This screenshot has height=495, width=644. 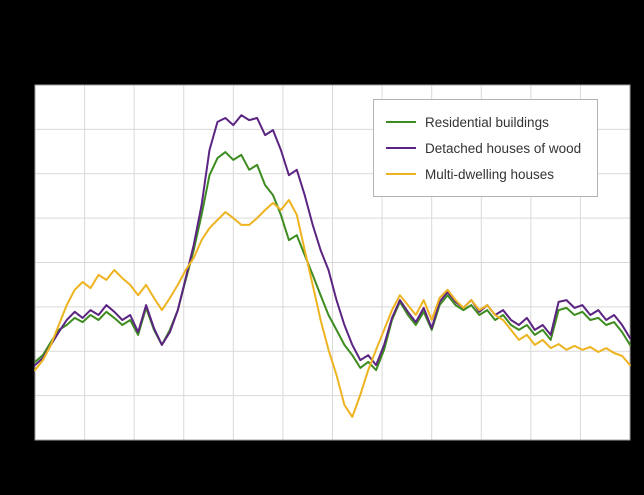 What do you see at coordinates (401, 148) in the screenshot?
I see `legend-swatch-detached-houses-of-wood` at bounding box center [401, 148].